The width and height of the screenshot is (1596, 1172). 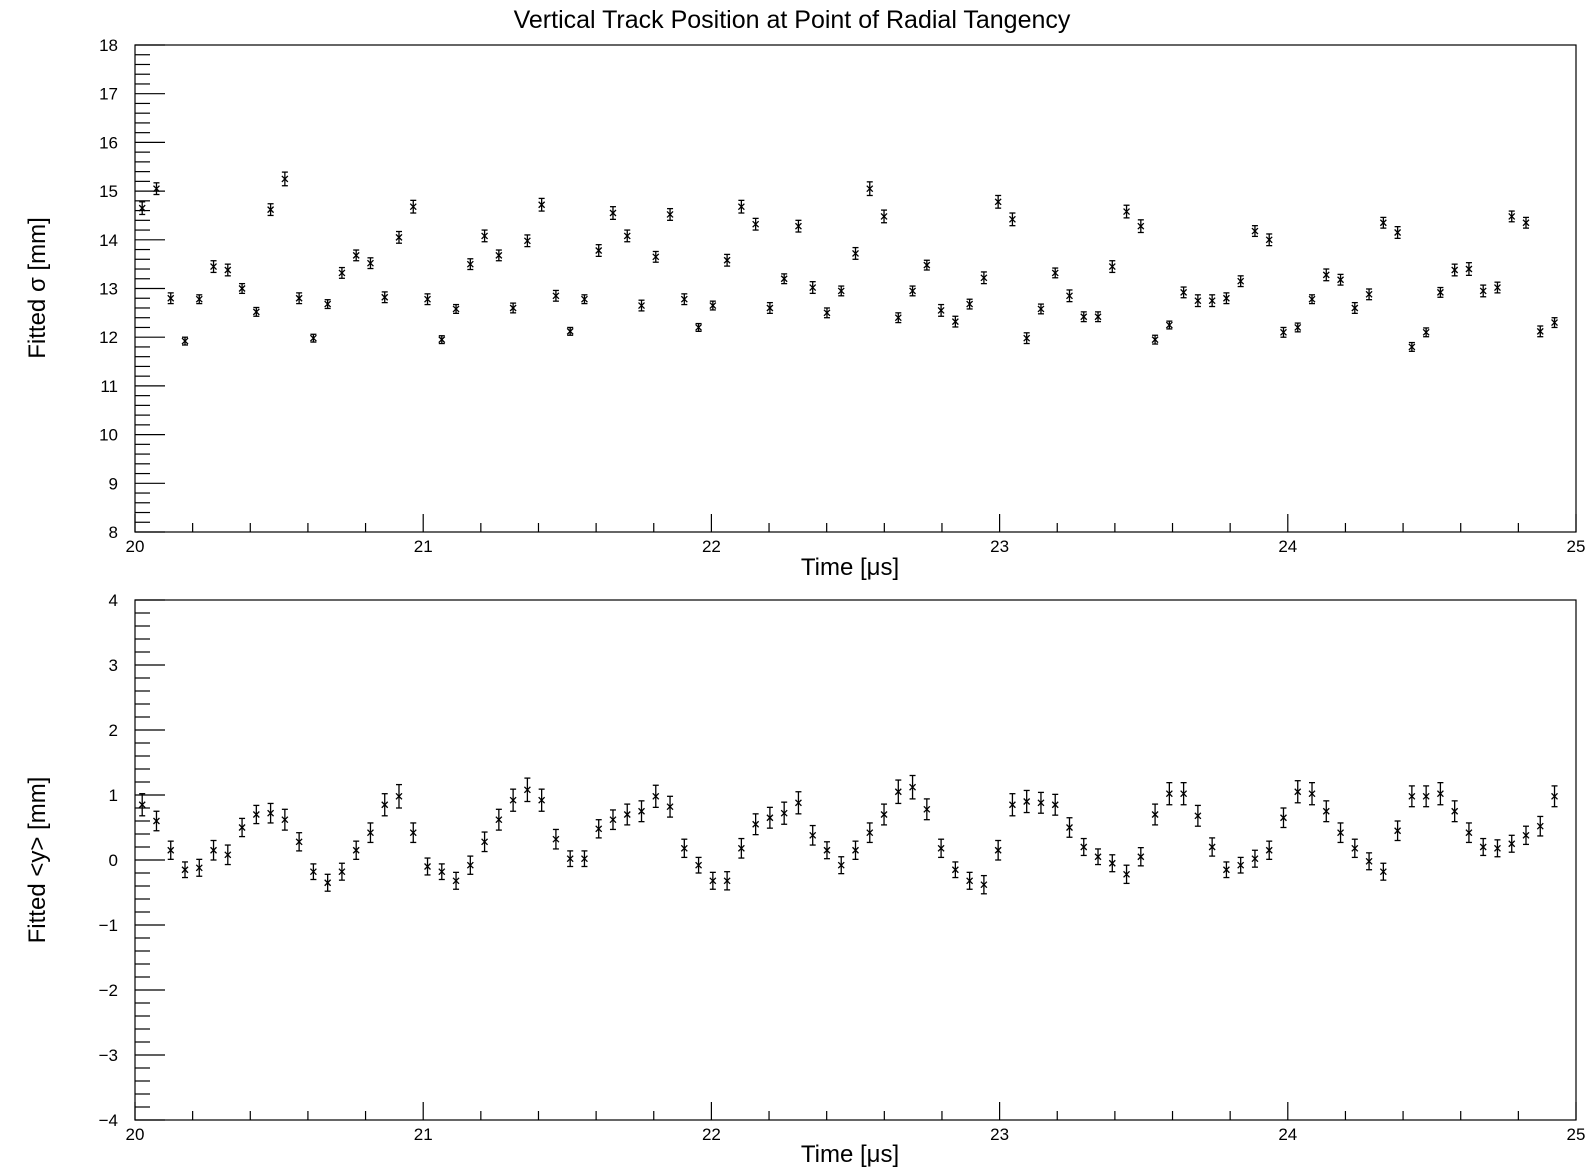 What do you see at coordinates (850, 1154) in the screenshot?
I see `mean-y-x-axis-label: Time [μs]` at bounding box center [850, 1154].